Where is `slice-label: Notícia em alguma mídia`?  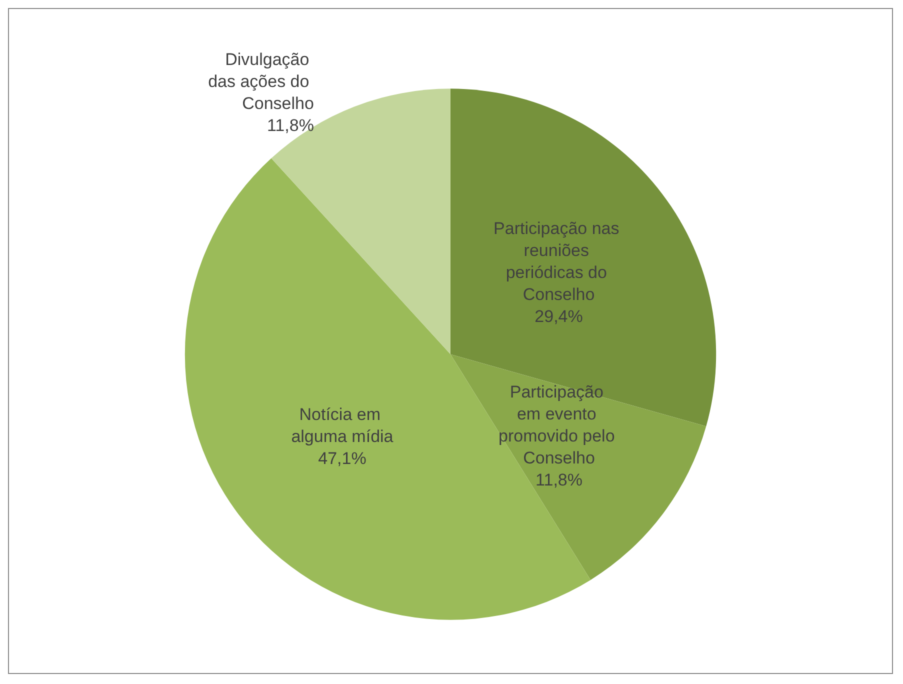
slice-label: Notícia em alguma mídia is located at coordinates (342, 425).